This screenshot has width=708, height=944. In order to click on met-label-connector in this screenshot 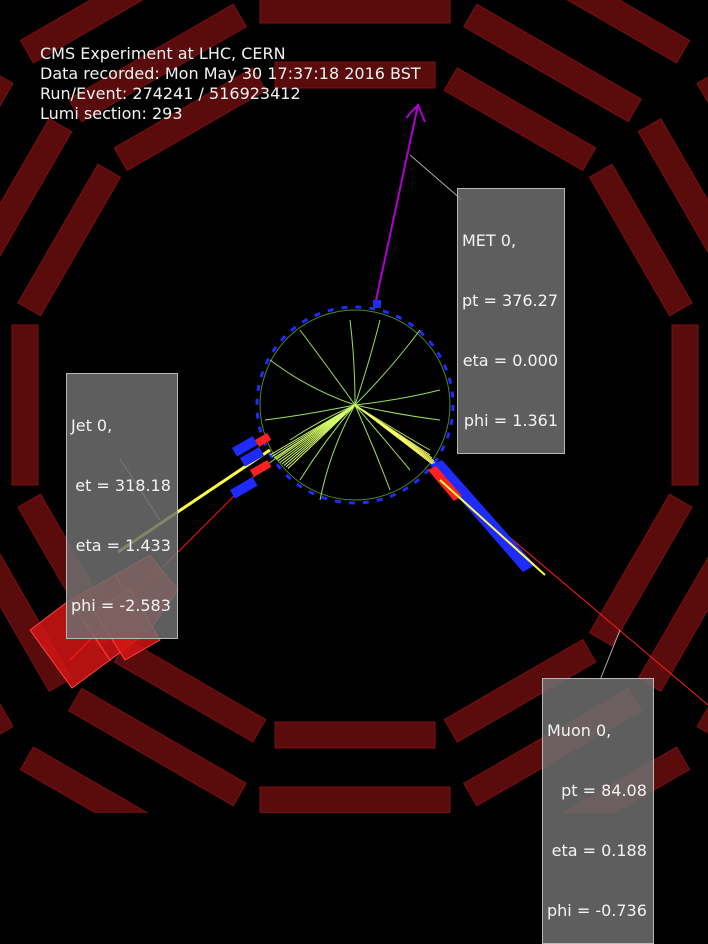, I will do `click(436, 177)`.